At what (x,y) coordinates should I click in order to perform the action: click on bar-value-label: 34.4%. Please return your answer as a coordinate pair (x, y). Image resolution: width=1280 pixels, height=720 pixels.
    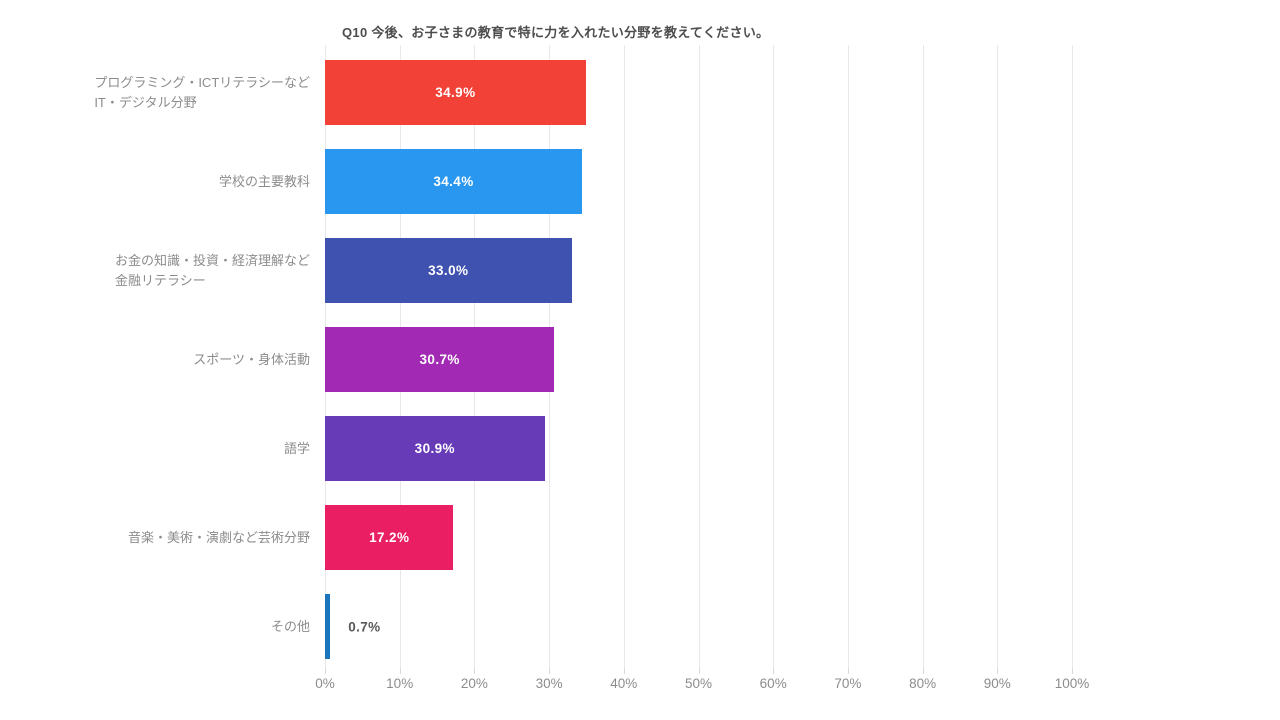
    Looking at the image, I should click on (453, 181).